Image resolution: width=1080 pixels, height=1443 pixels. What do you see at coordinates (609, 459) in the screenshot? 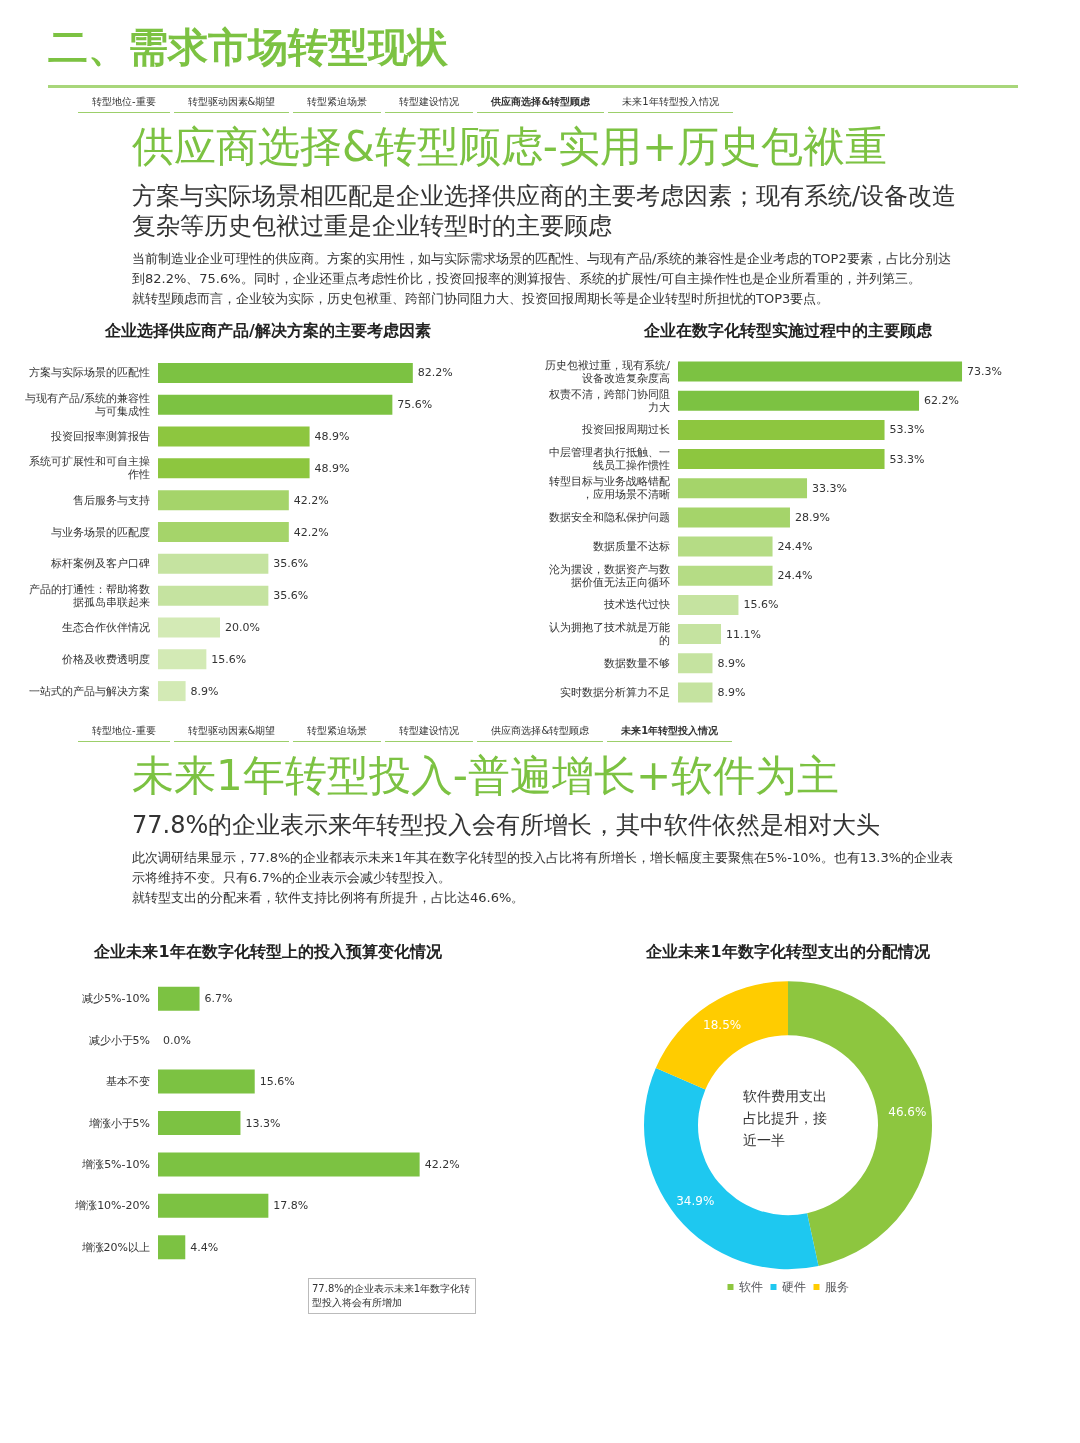
I see `y-tick-label: 中层管理者执行抵触、一线员工操作惯性` at bounding box center [609, 459].